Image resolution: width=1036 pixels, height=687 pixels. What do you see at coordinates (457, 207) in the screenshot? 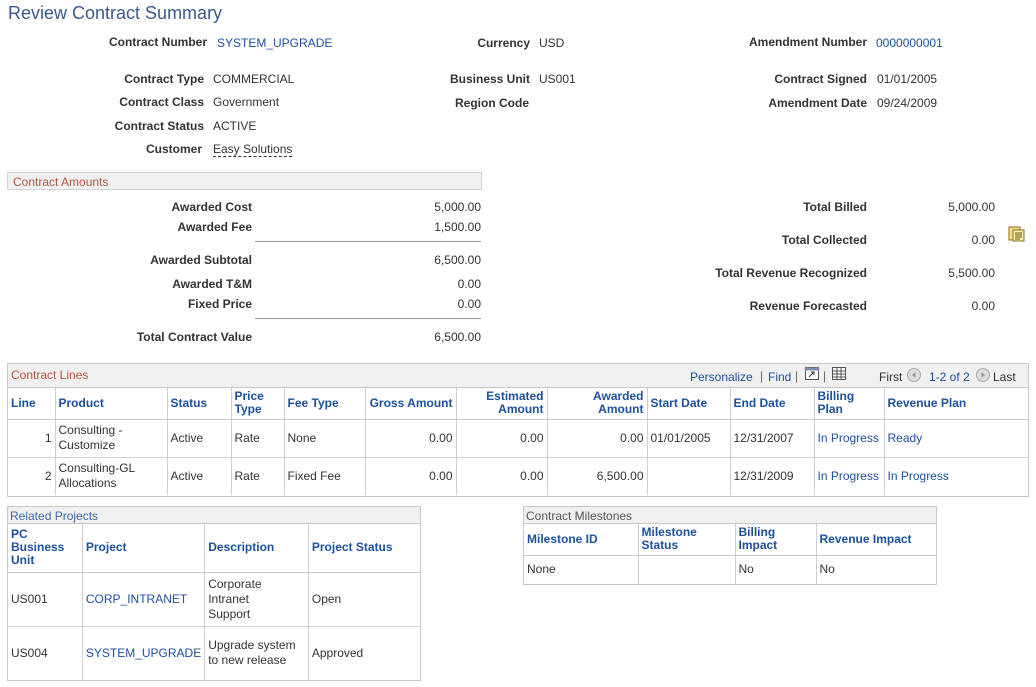
I see `awarded-cost-value: 5,000.00` at bounding box center [457, 207].